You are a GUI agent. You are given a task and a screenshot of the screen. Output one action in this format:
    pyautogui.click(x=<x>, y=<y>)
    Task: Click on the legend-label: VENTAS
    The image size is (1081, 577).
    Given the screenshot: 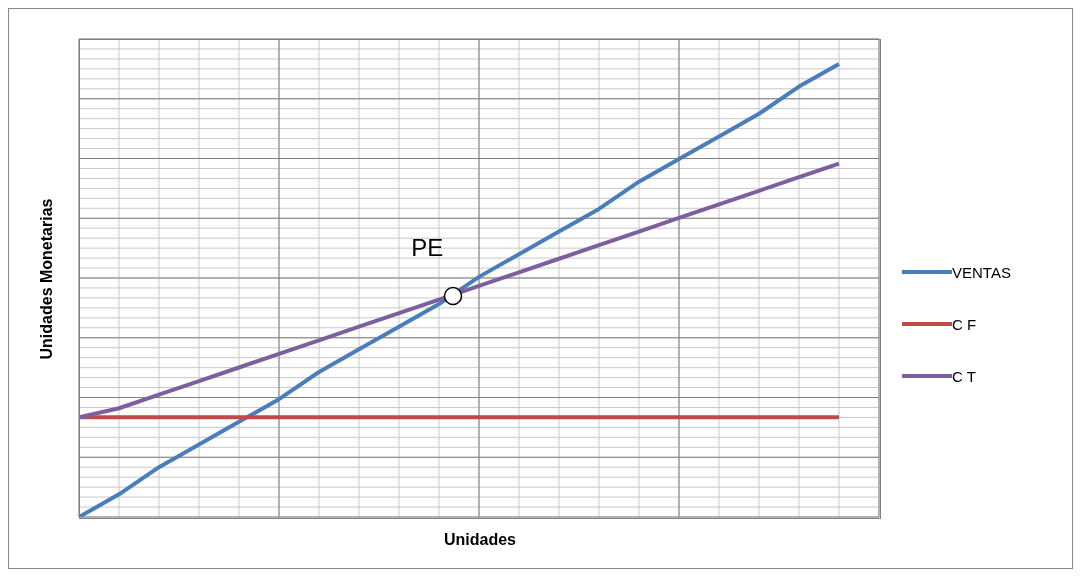 What is the action you would take?
    pyautogui.click(x=981, y=272)
    